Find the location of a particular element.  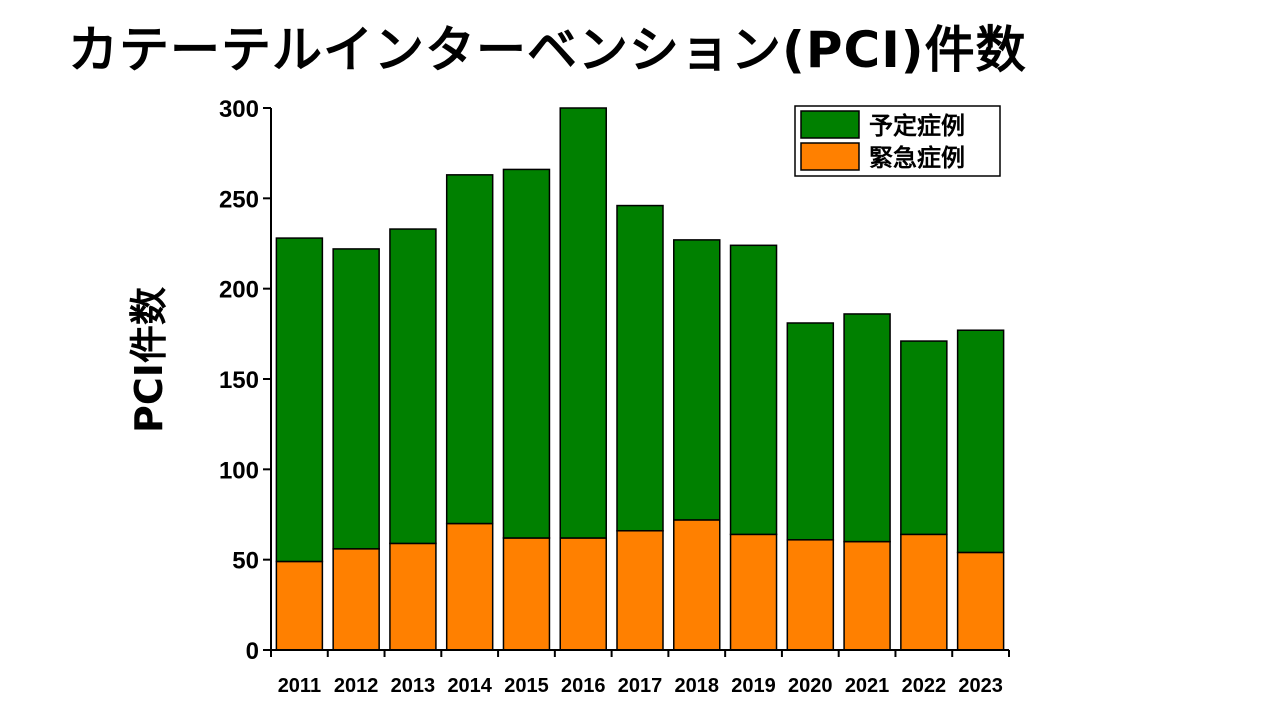

x-tick-label-2012: 2012 is located at coordinates (356, 686).